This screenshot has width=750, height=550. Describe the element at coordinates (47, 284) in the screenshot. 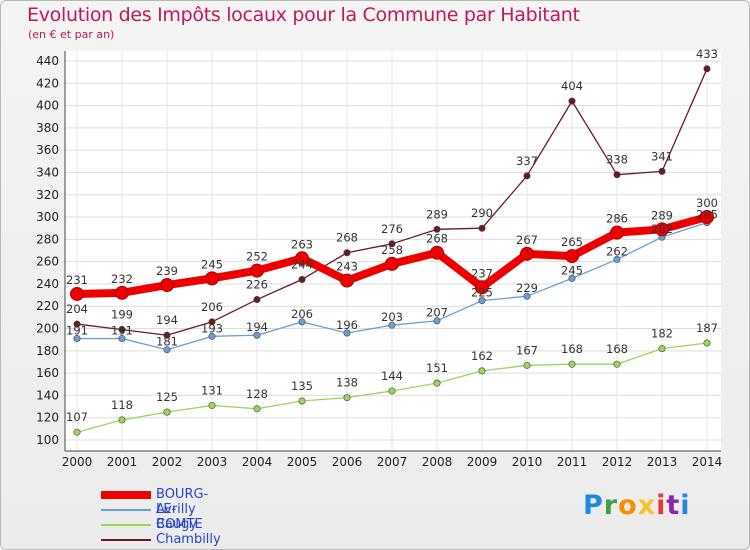

I see `y-tick-label: 240` at that location.